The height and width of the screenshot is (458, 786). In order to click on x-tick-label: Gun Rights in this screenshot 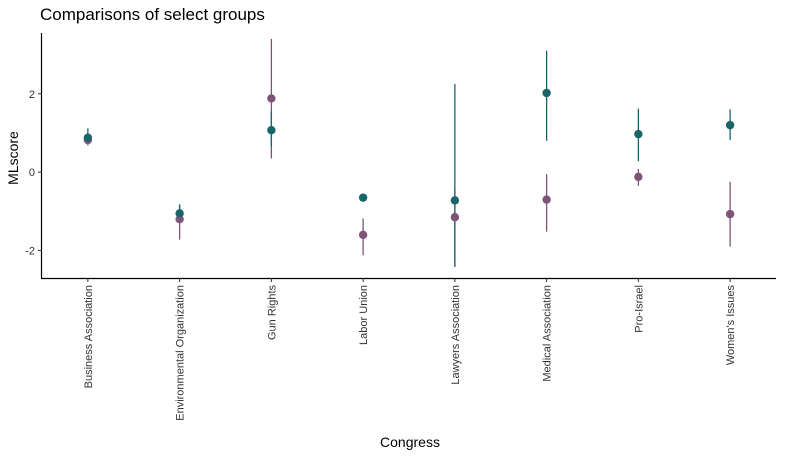, I will do `click(272, 313)`.